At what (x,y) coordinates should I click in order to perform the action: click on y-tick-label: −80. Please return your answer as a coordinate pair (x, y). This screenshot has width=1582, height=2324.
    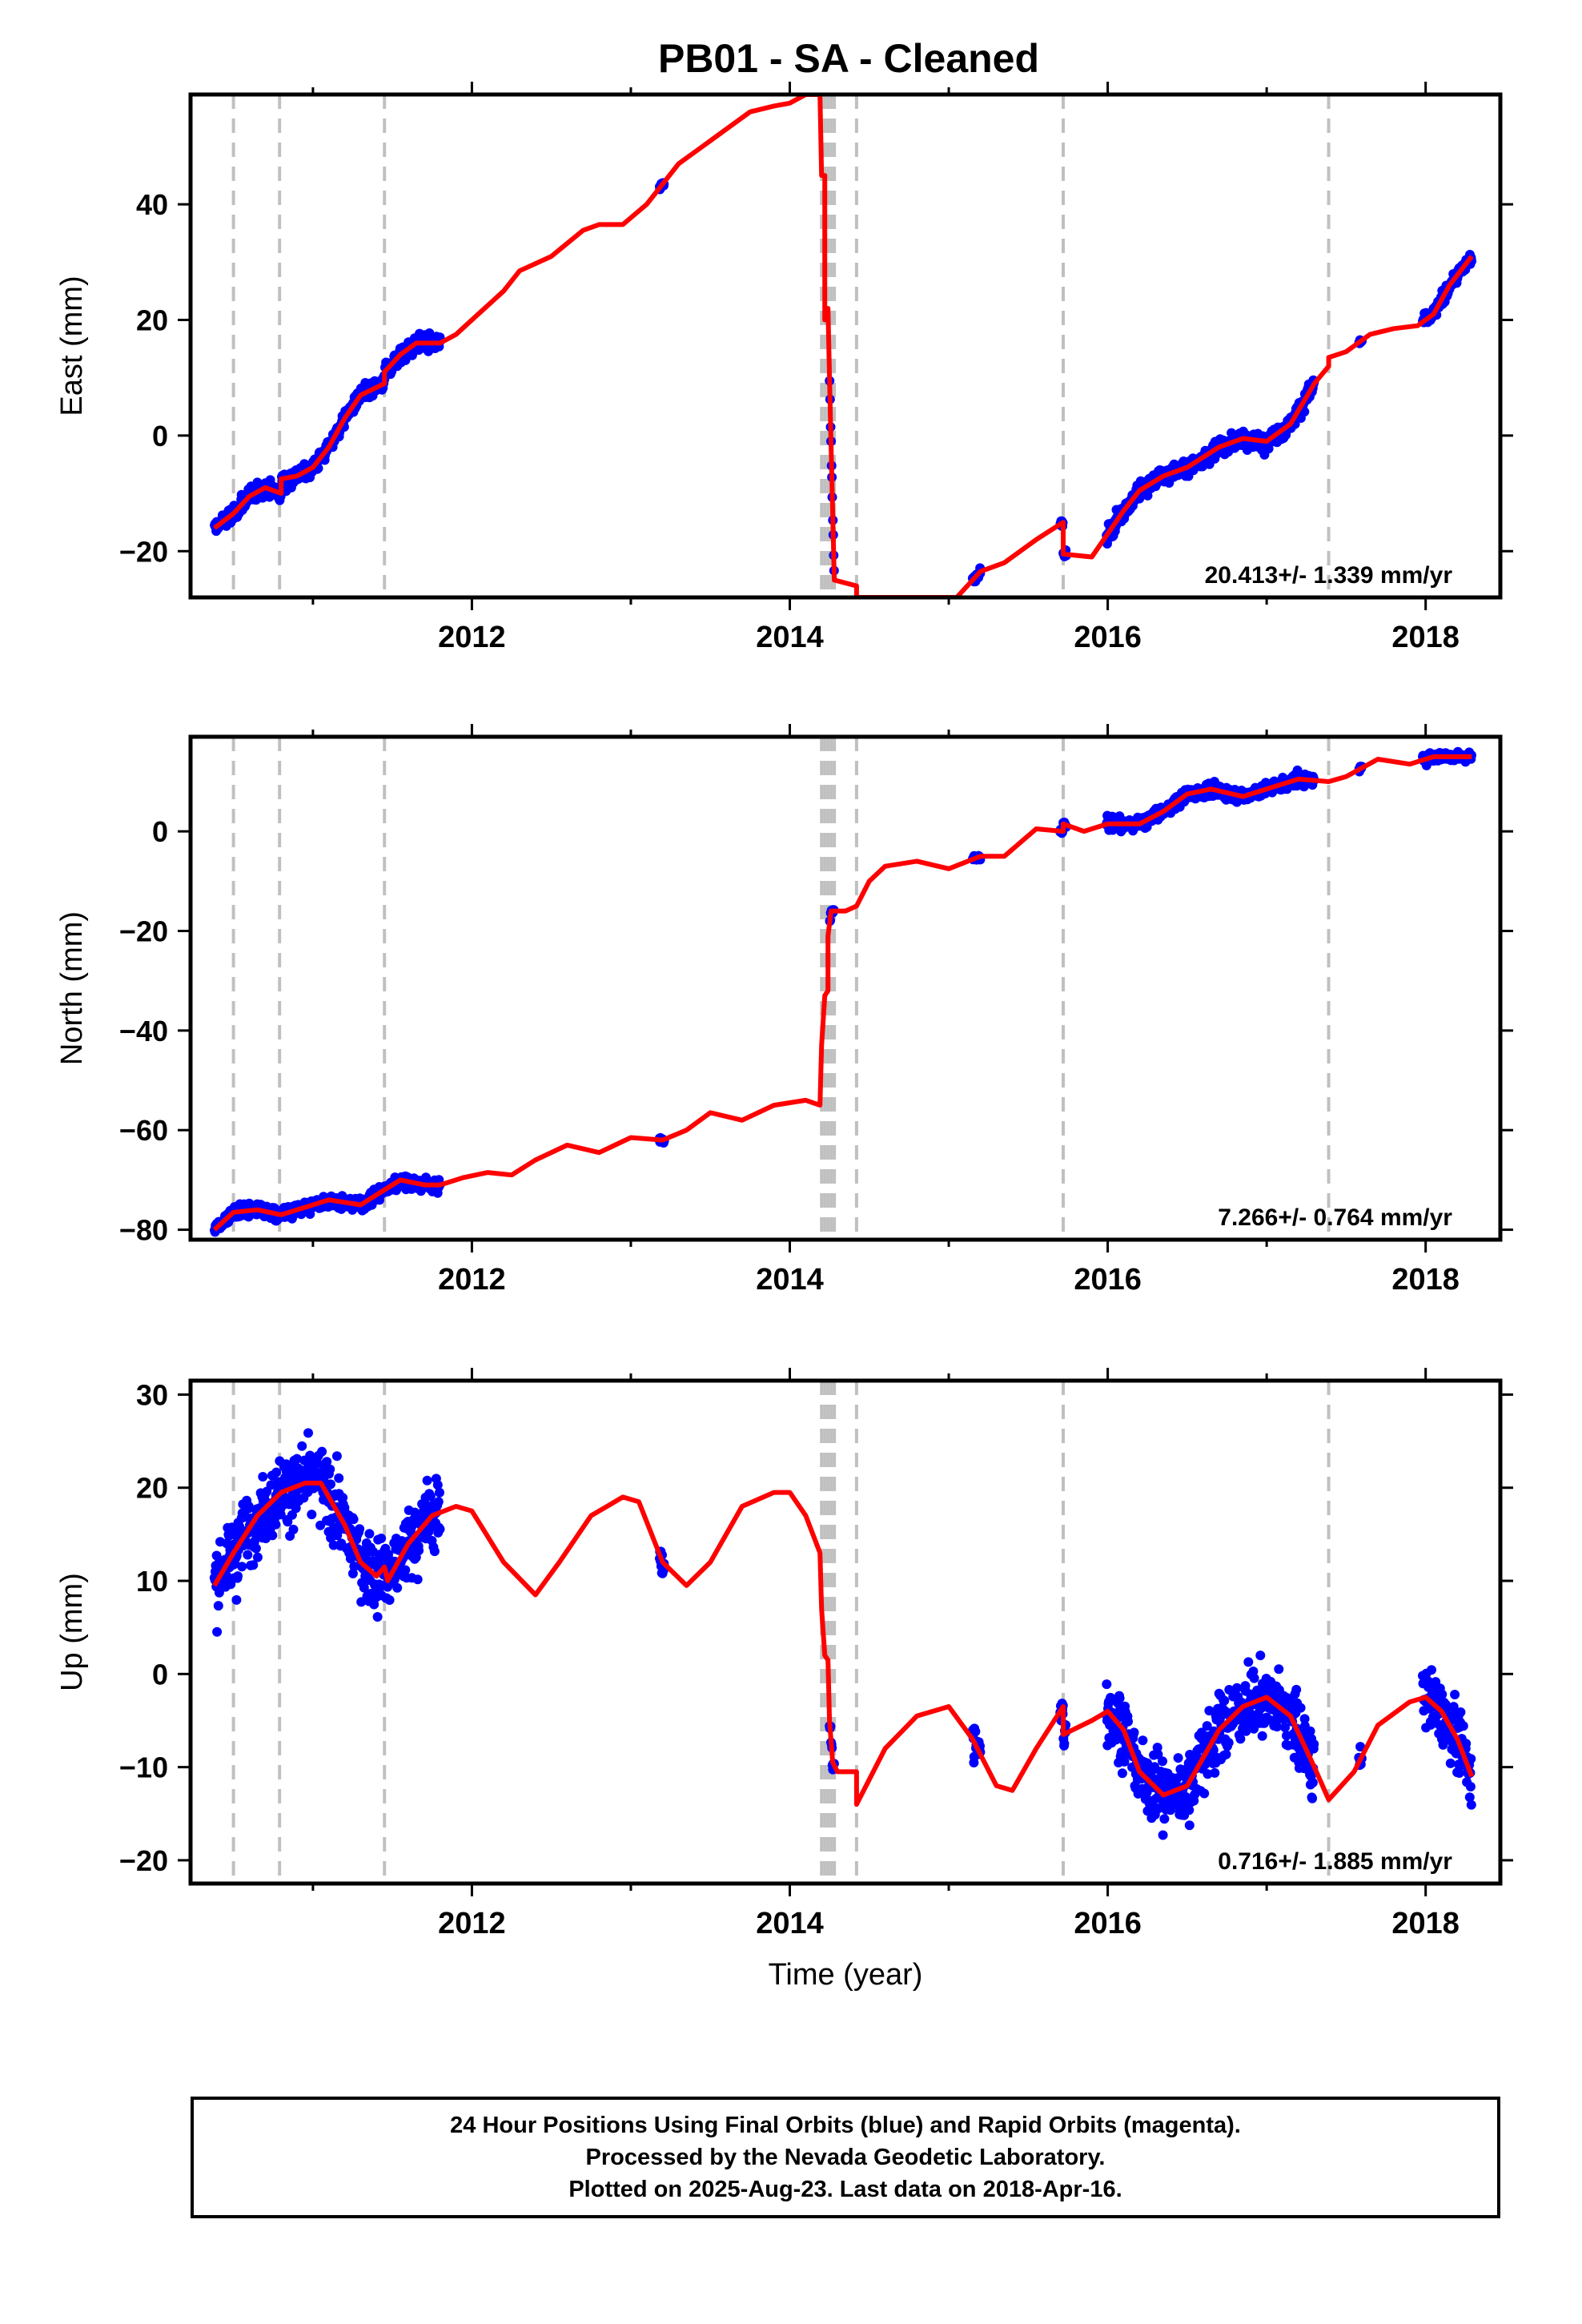
    Looking at the image, I should click on (144, 1230).